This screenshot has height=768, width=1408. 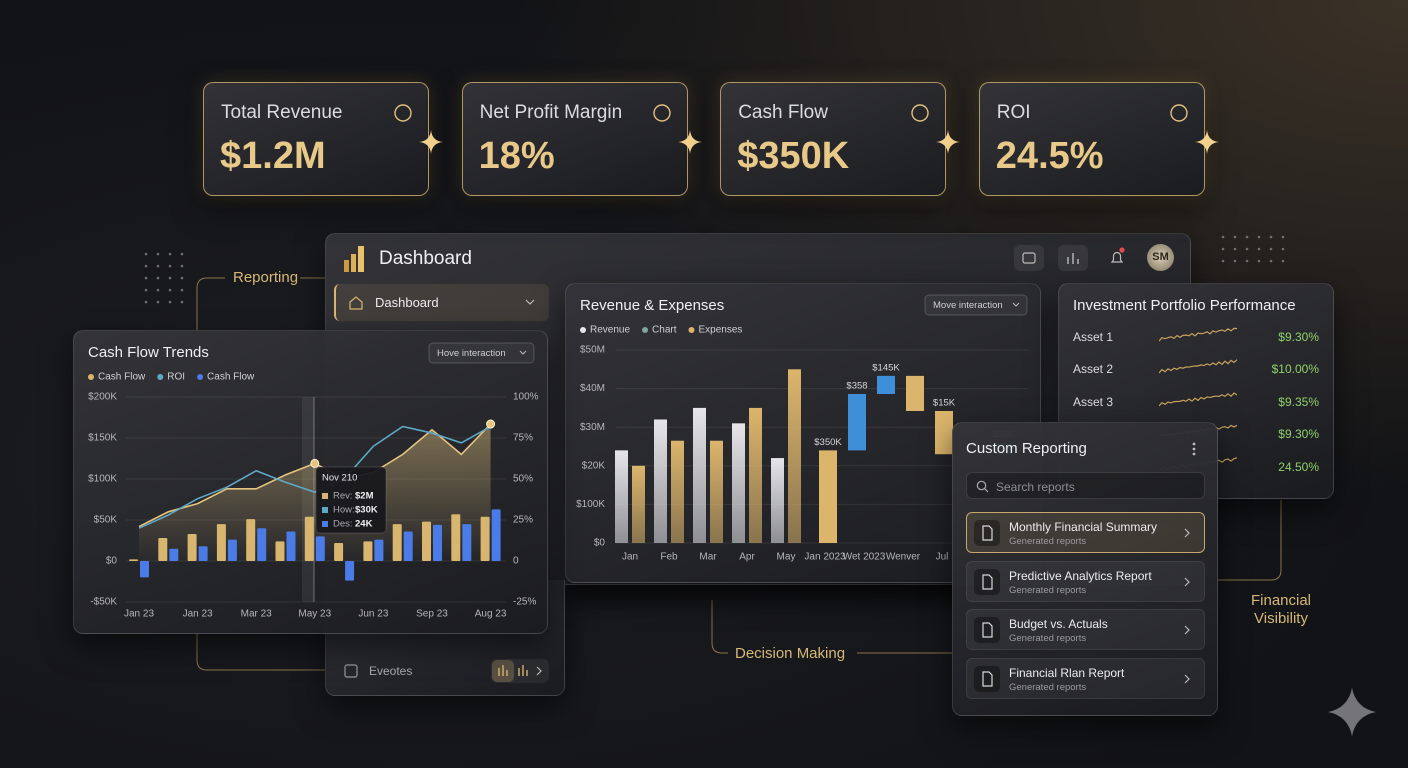 I want to click on report-item: Financial Rlan Report Generated reports, so click(x=1085, y=679).